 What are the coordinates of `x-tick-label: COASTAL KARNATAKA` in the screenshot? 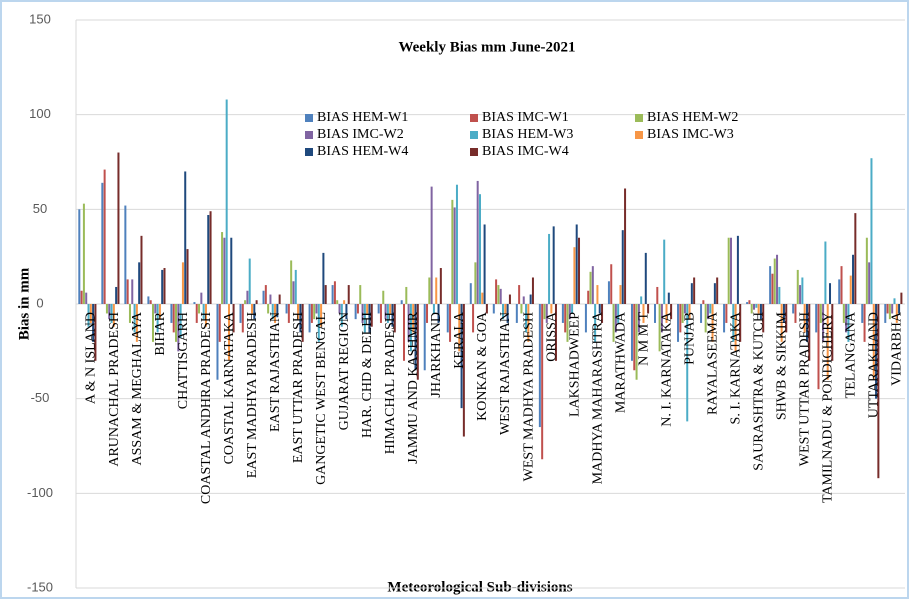 It's located at (229, 387).